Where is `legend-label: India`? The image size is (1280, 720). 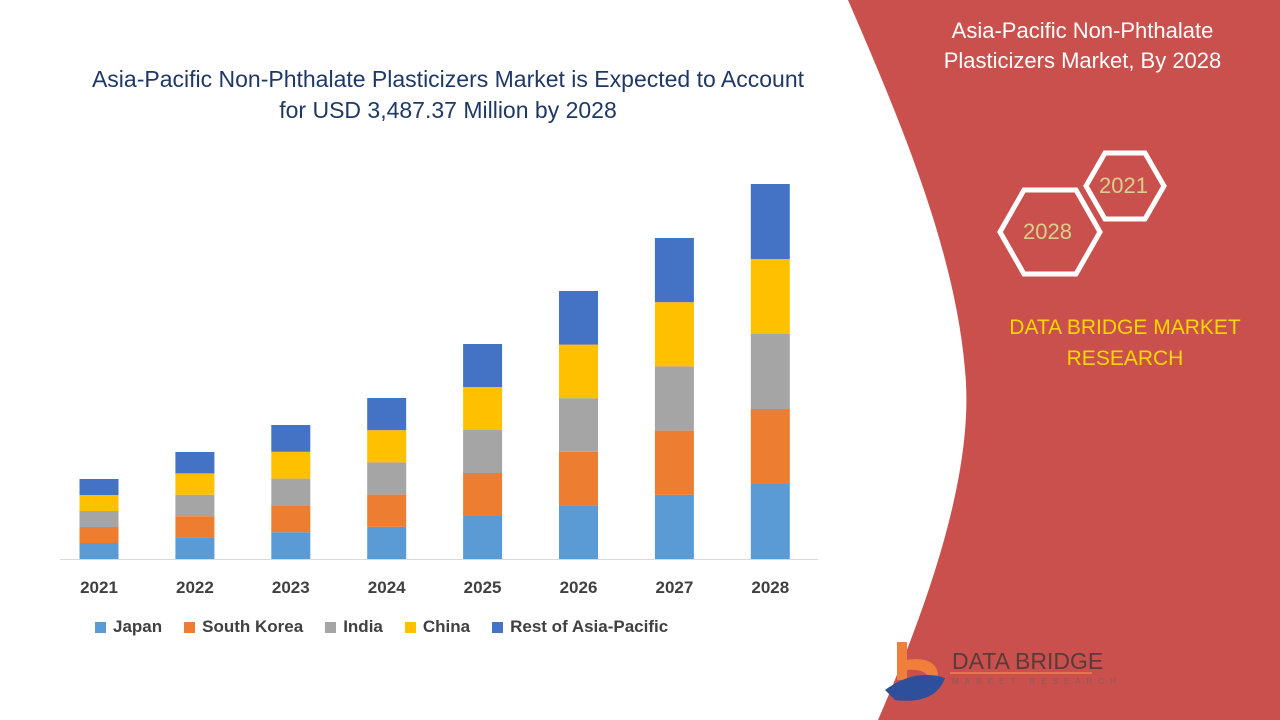 legend-label: India is located at coordinates (363, 626).